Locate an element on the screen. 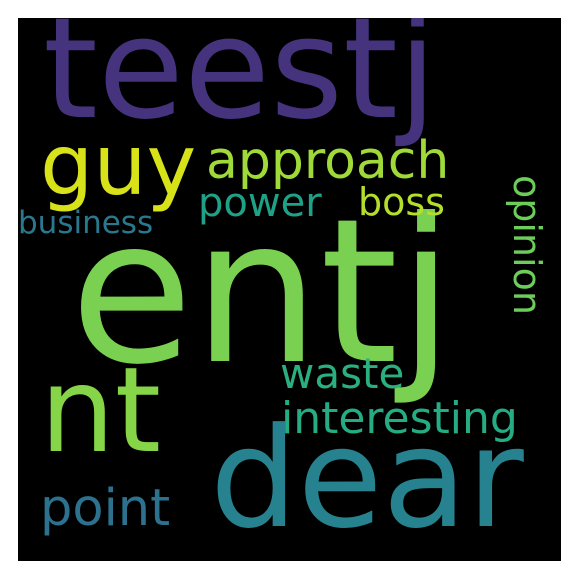  word-boss: boss is located at coordinates (401, 202).